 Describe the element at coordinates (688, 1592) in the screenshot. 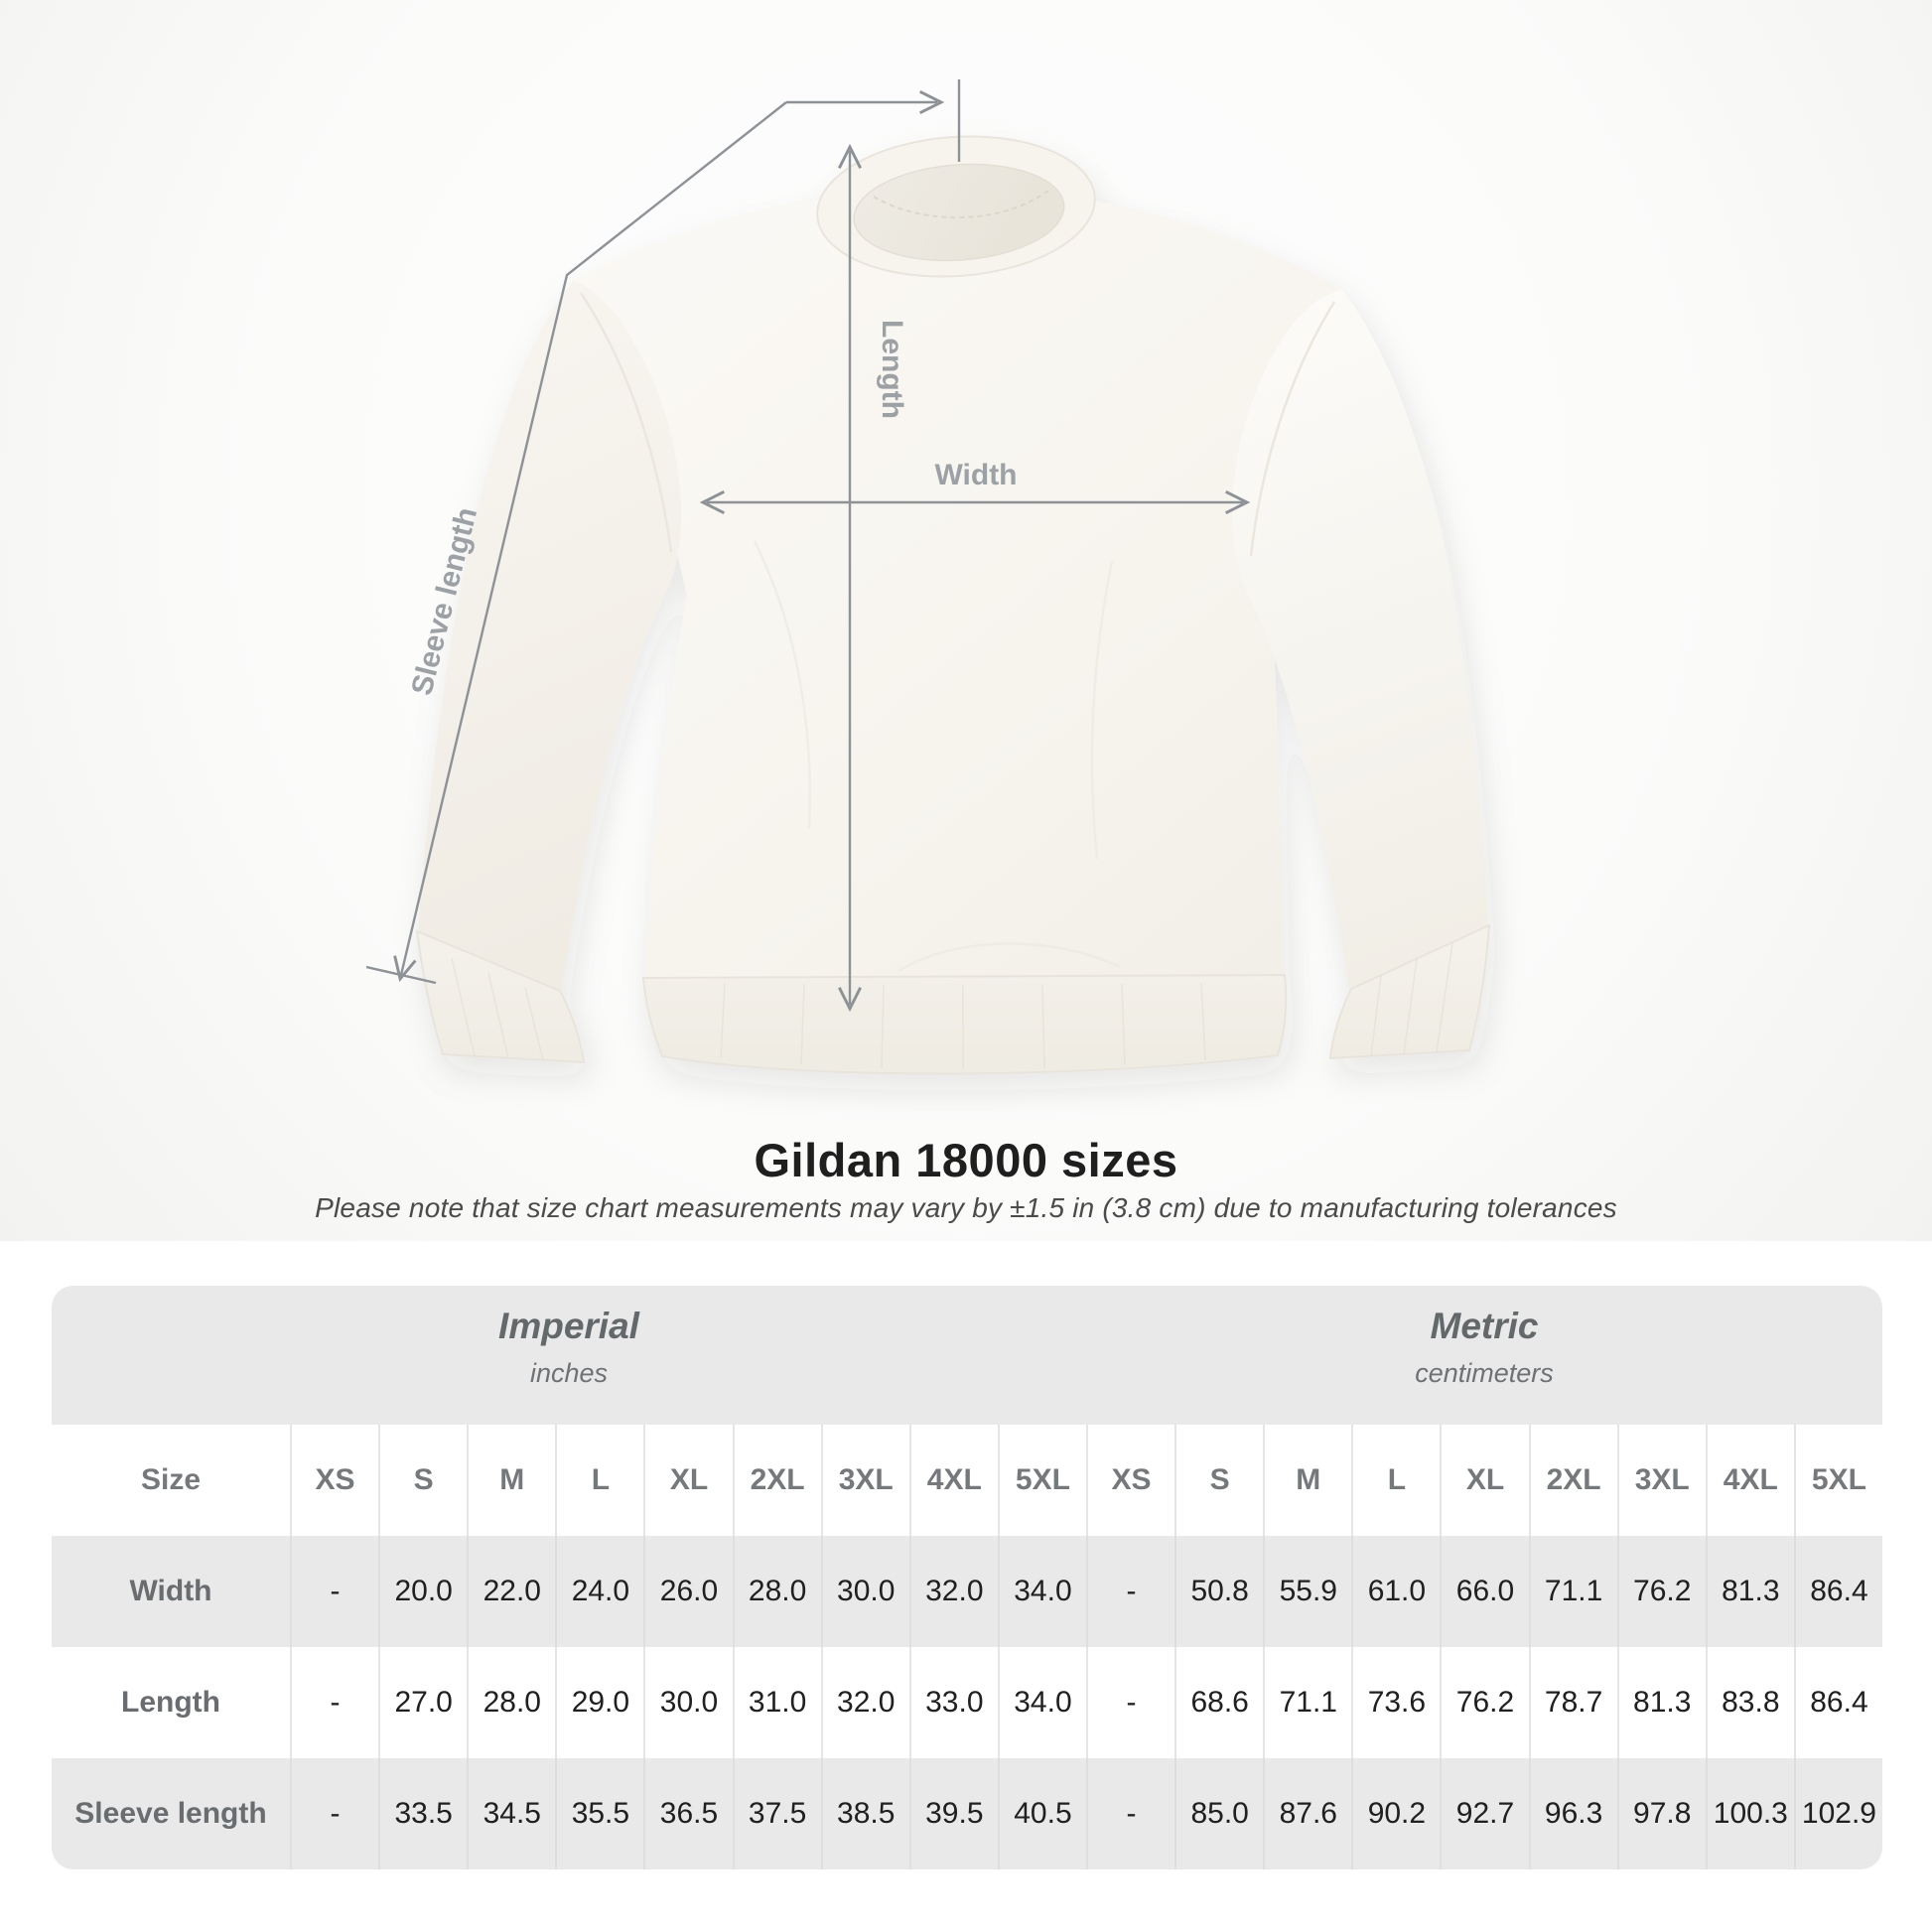

I see `table-cell: 26.0` at that location.